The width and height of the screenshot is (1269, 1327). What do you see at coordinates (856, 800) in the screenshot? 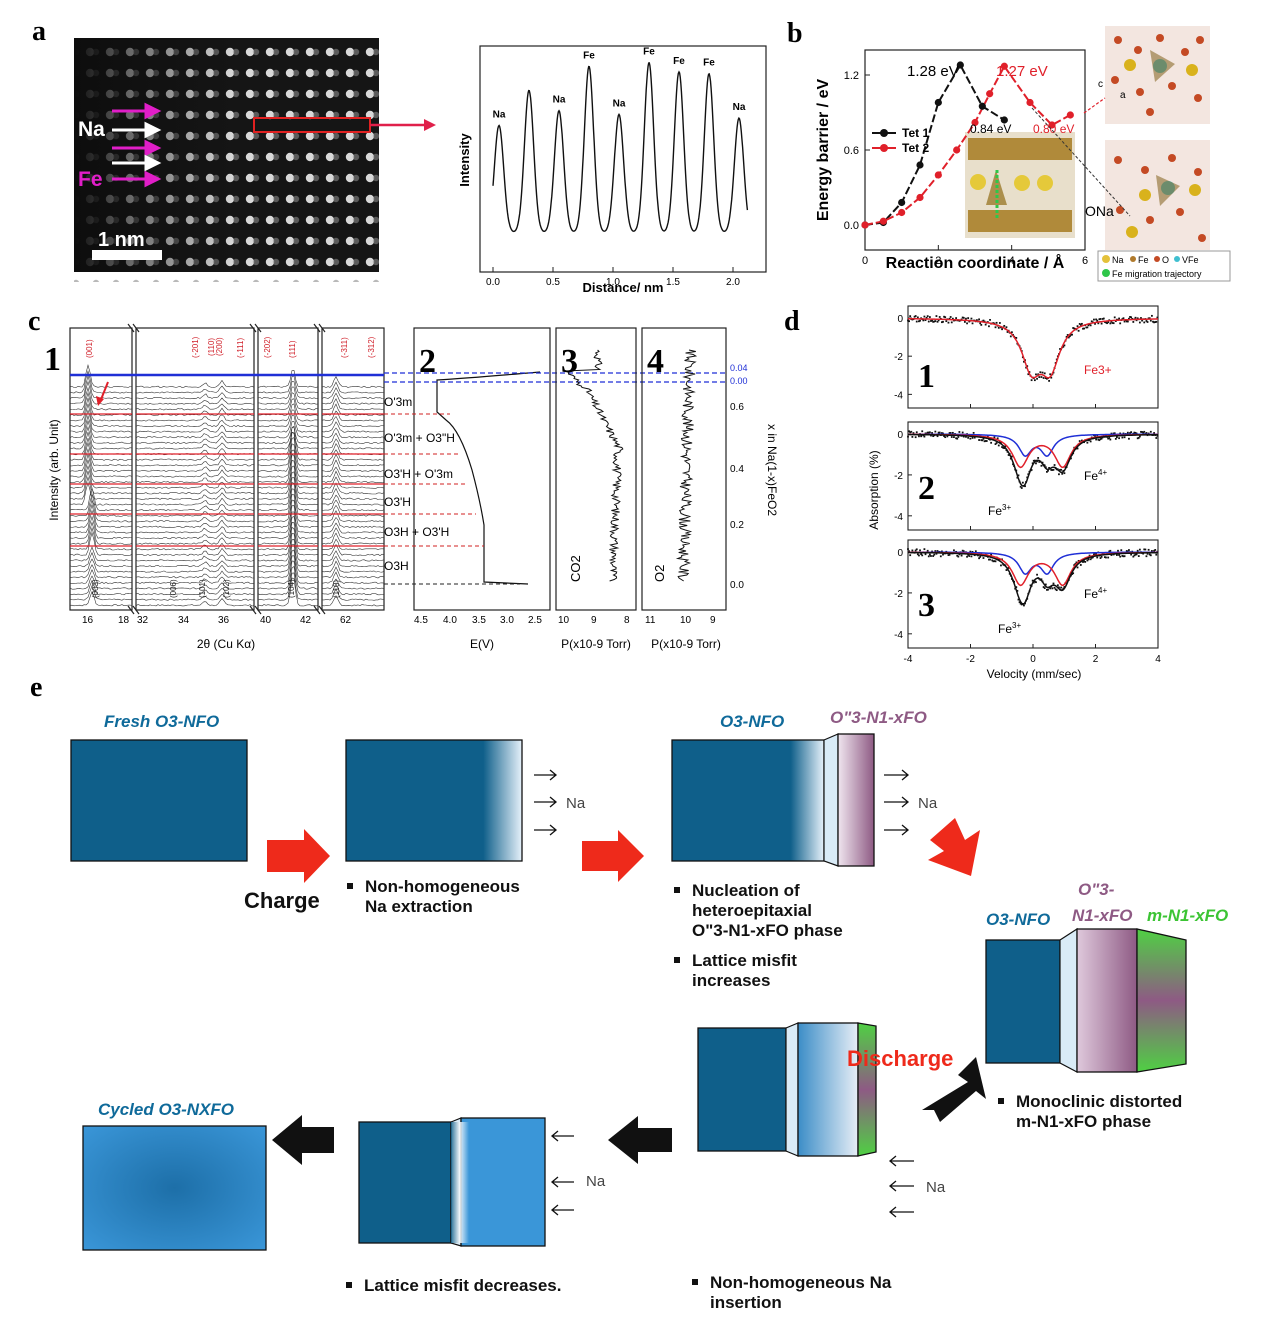
I see `stage3-opp-block` at bounding box center [856, 800].